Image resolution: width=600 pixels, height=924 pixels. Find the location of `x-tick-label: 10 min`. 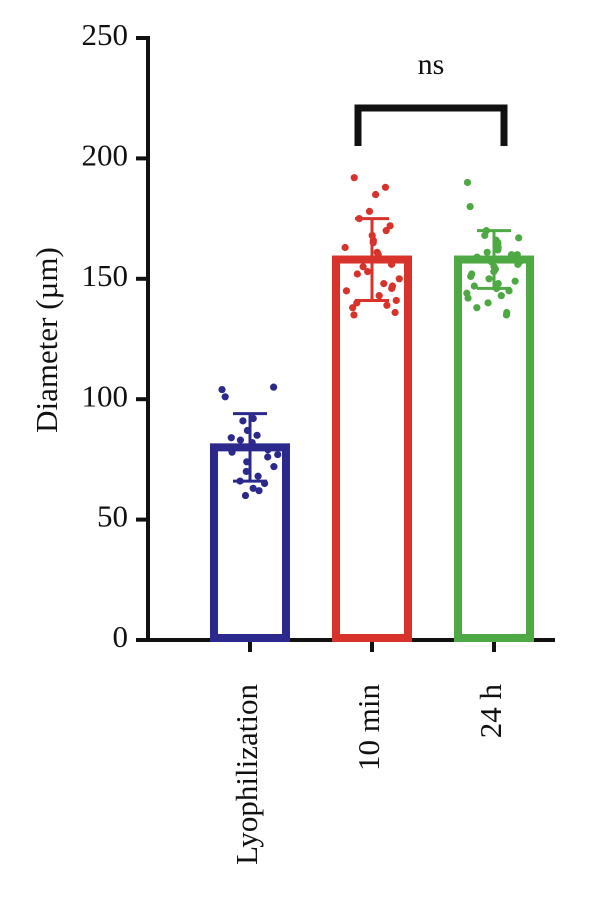

x-tick-label: 10 min is located at coordinates (368, 727).